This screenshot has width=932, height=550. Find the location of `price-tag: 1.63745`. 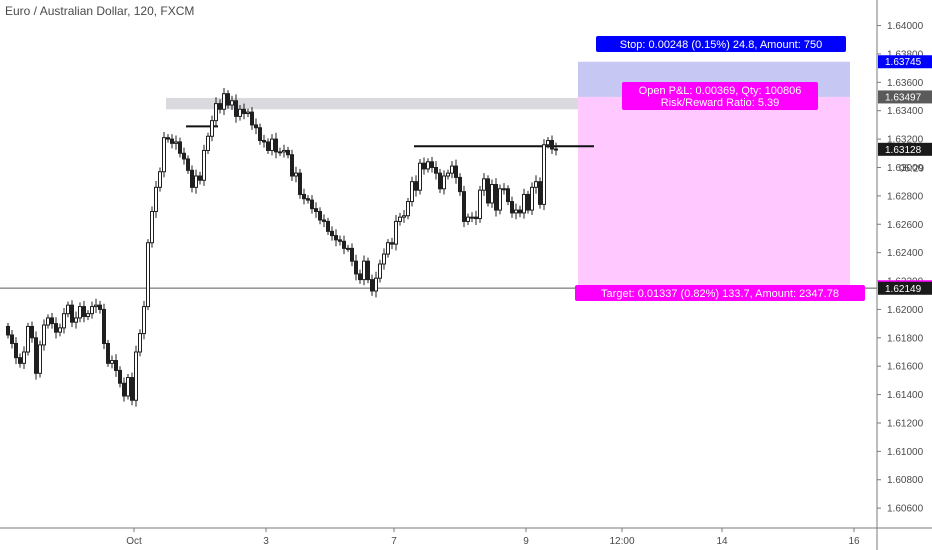

price-tag: 1.63745 is located at coordinates (905, 62).